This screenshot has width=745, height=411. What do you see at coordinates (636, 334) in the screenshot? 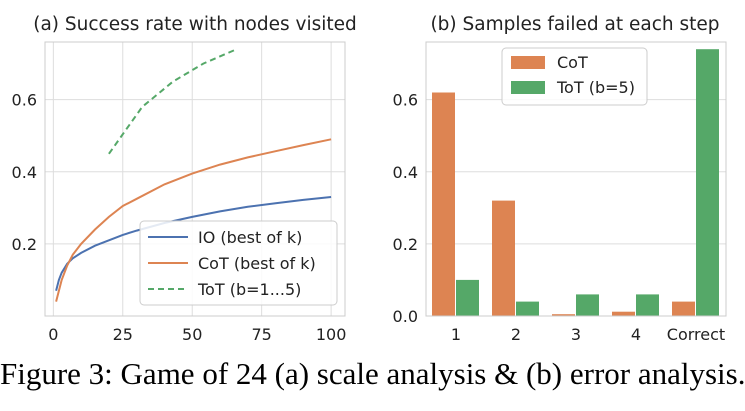
I see `chart-b-x-tick-label: 4` at bounding box center [636, 334].